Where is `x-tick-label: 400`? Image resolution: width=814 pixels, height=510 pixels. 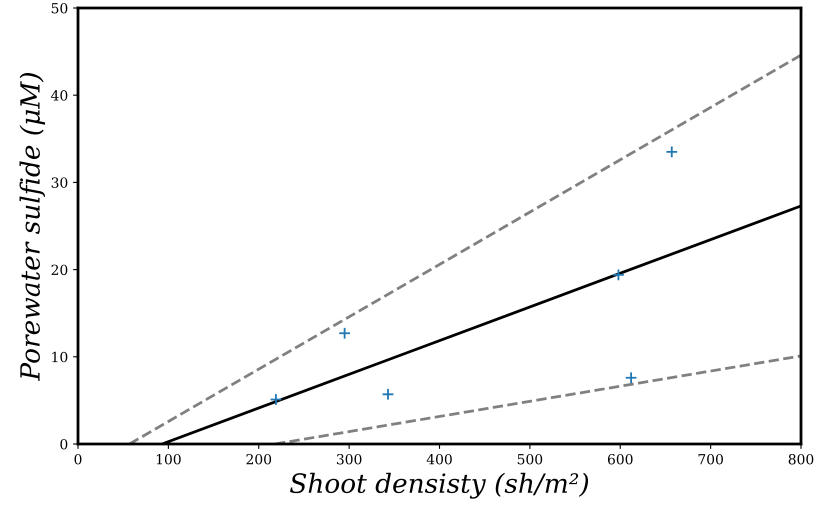 x-tick-label: 400 is located at coordinates (439, 459).